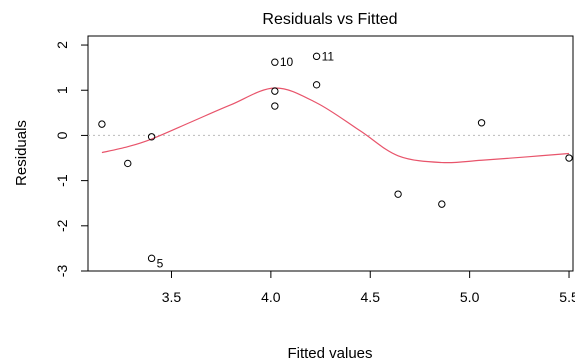 The height and width of the screenshot is (364, 575). What do you see at coordinates (21, 153) in the screenshot?
I see `y-axis-title: Residuals` at bounding box center [21, 153].